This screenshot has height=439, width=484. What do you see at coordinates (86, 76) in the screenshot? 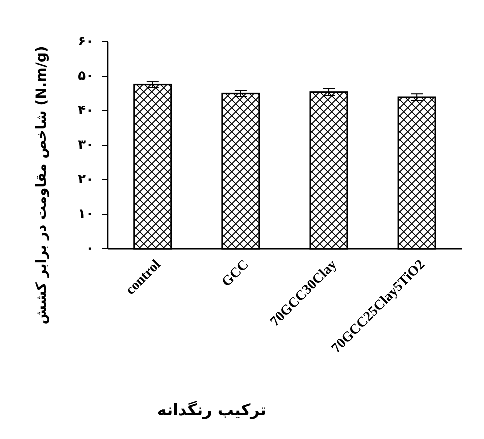
I see `y-tick-label: ۵۰` at bounding box center [86, 76].